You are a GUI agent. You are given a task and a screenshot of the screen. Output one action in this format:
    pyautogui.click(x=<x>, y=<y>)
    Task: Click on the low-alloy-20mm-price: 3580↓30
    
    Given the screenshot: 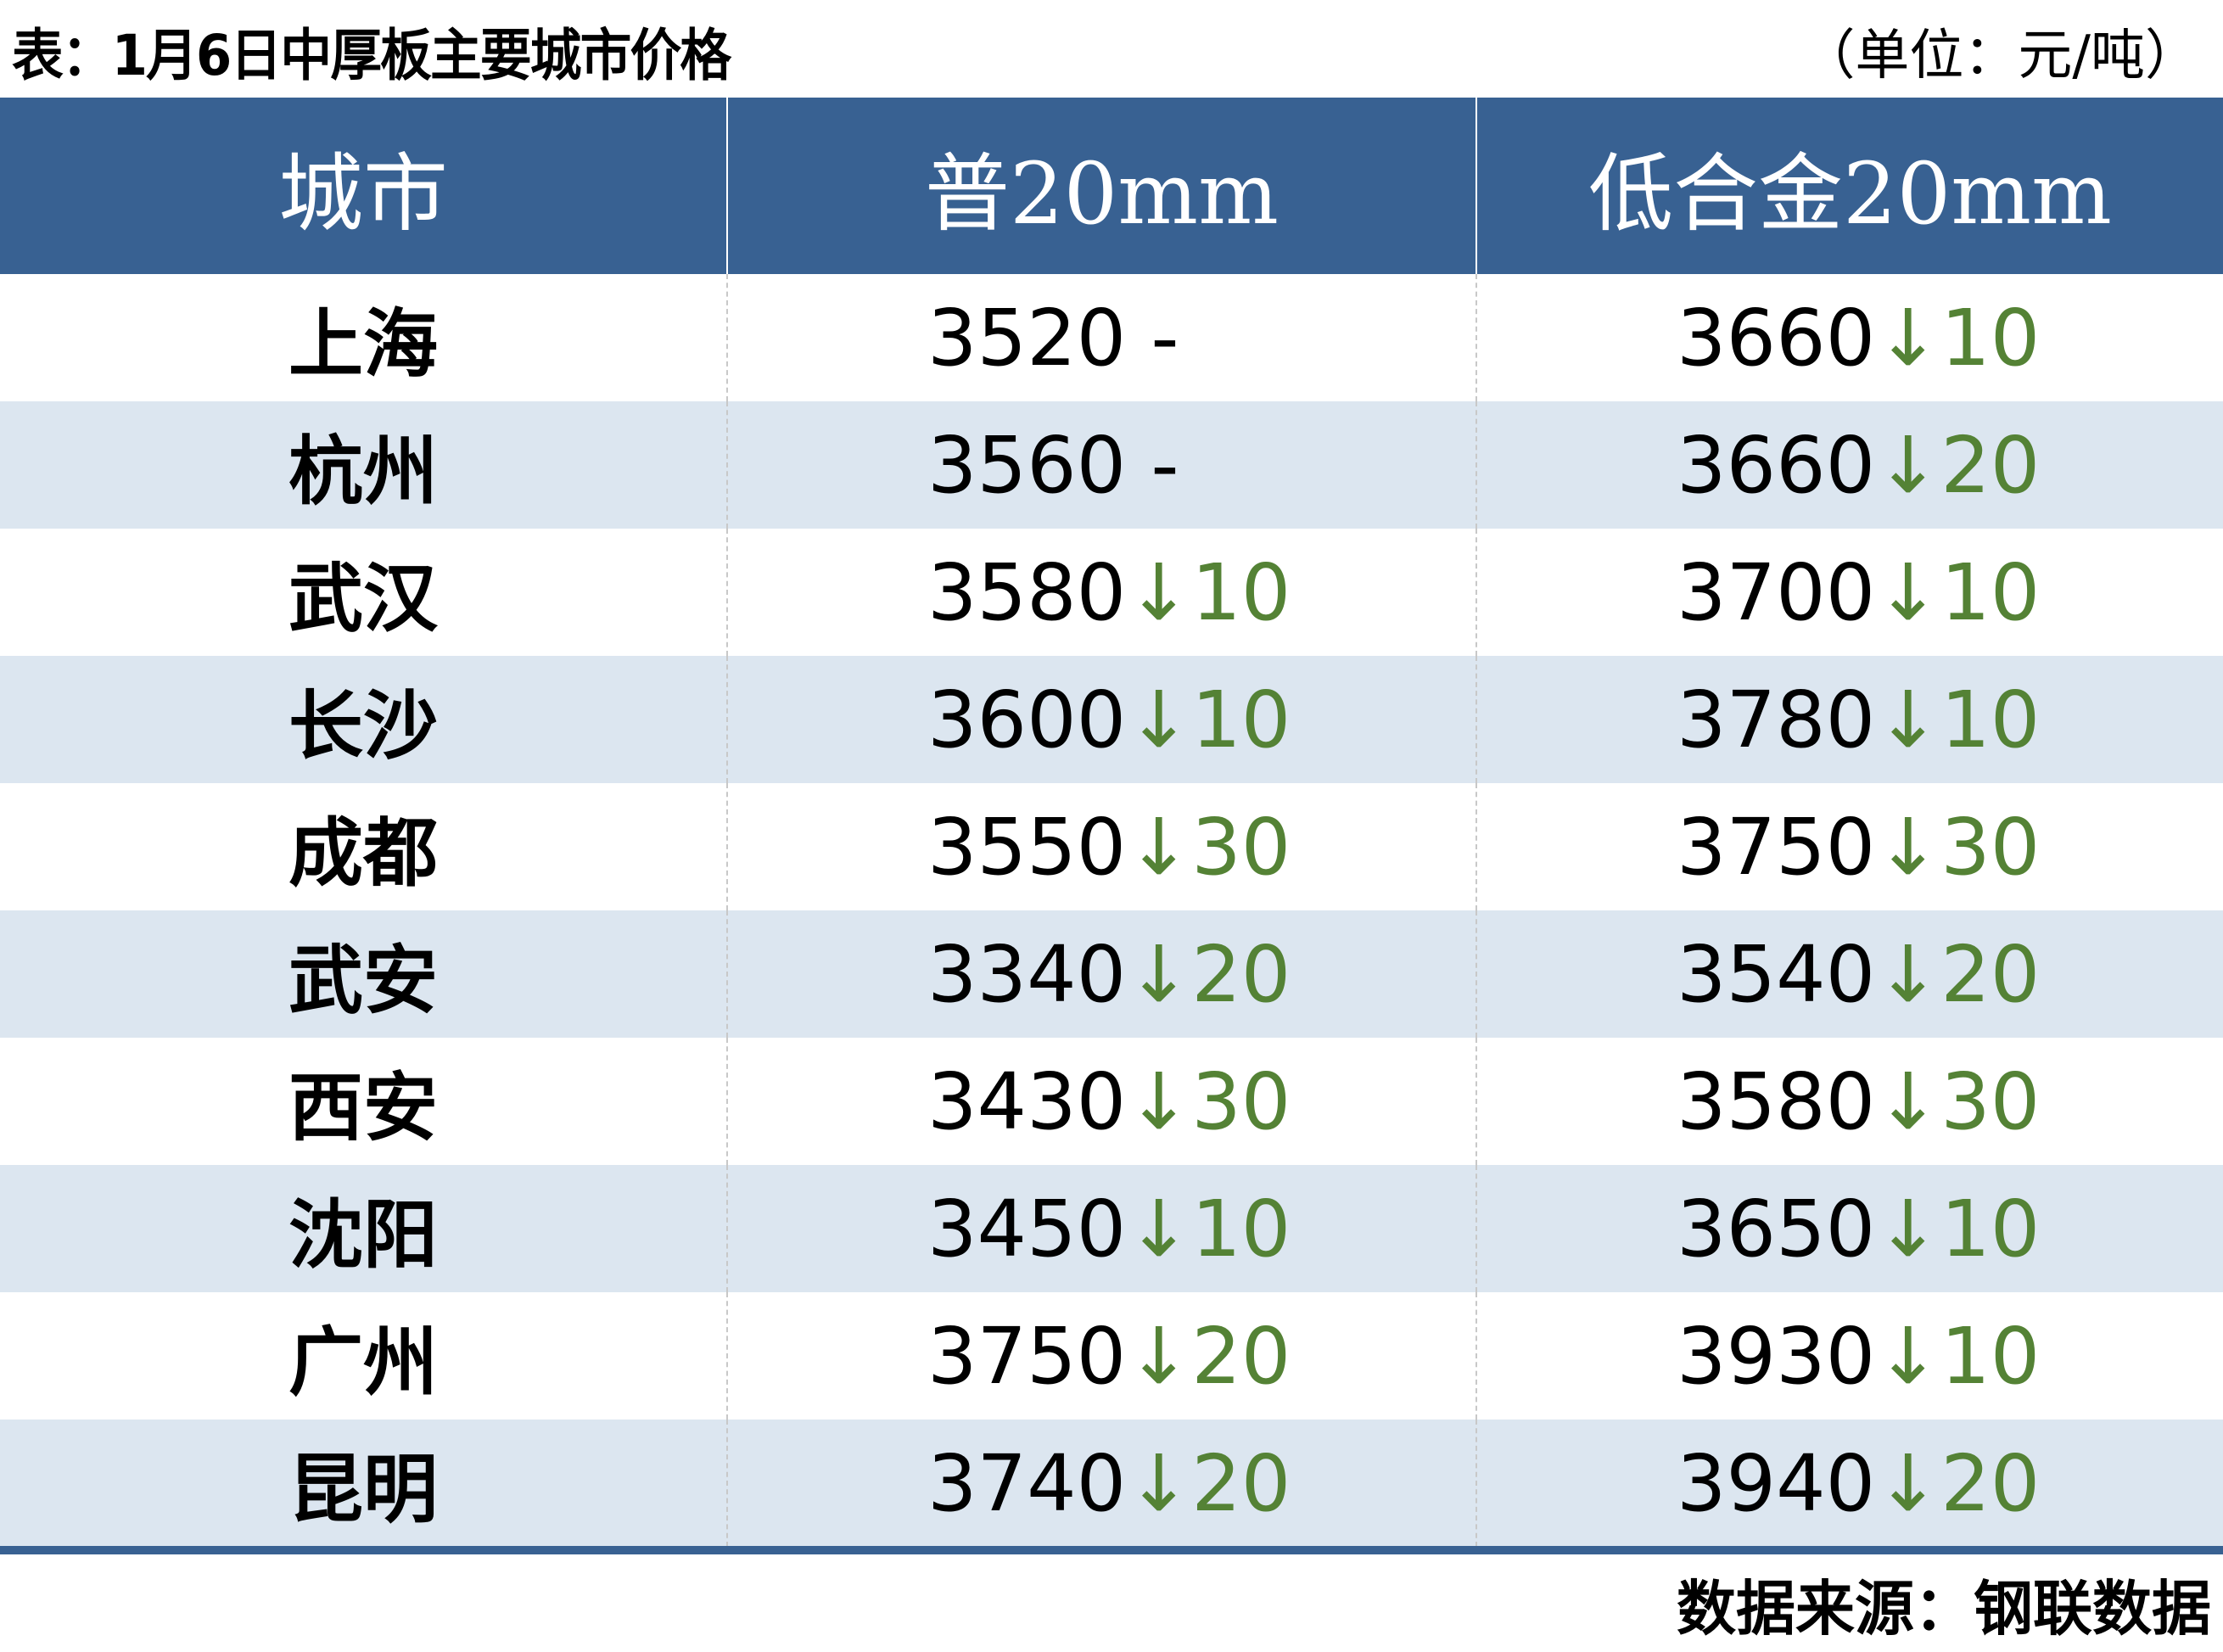 What is the action you would take?
    pyautogui.click(x=1858, y=1101)
    